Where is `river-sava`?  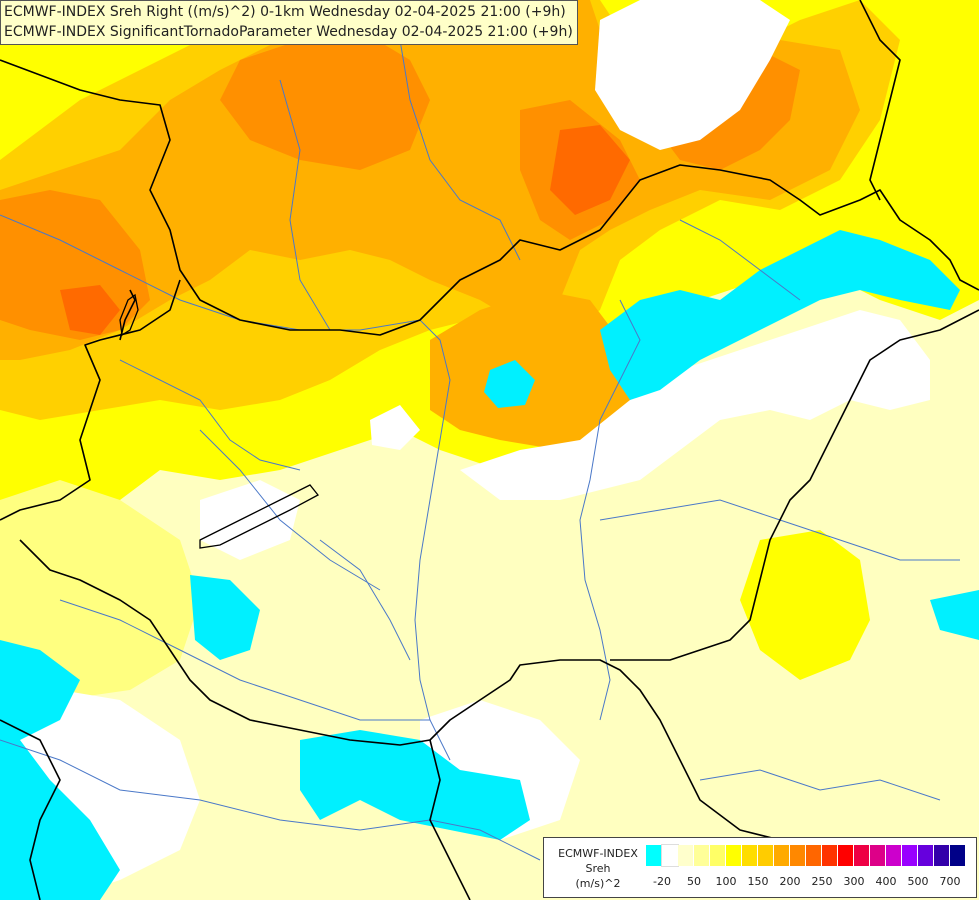 river-sava is located at coordinates (270, 800).